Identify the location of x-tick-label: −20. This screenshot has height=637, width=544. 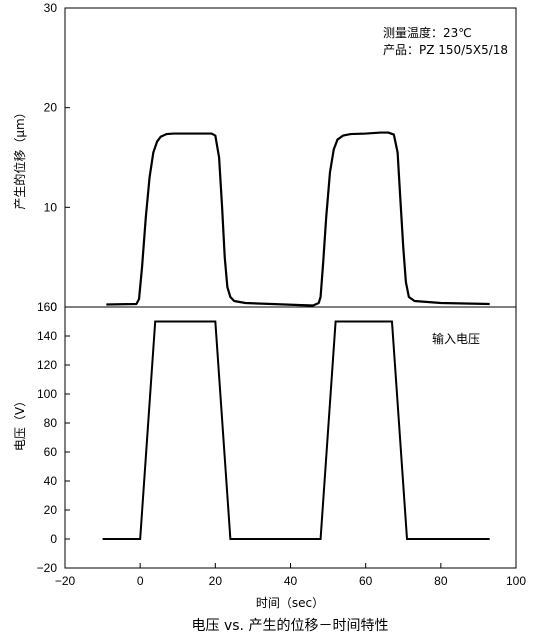
(65, 581).